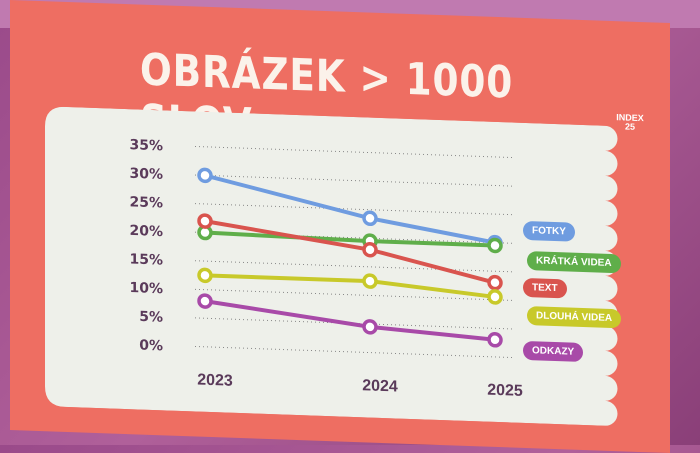 This screenshot has height=453, width=700. What do you see at coordinates (380, 386) in the screenshot?
I see `x-tick-label: 2024` at bounding box center [380, 386].